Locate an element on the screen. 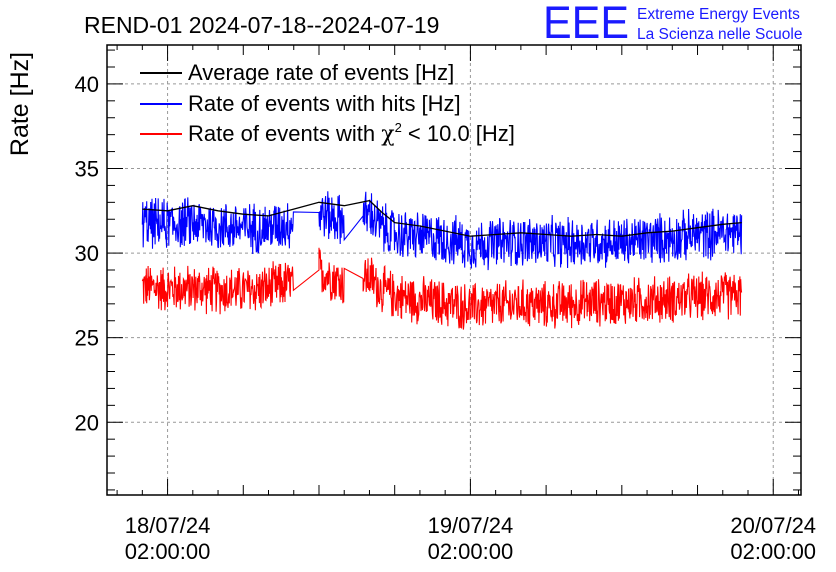 This screenshot has height=572, width=836. legend-chi2-symbol: χ is located at coordinates (387, 134).